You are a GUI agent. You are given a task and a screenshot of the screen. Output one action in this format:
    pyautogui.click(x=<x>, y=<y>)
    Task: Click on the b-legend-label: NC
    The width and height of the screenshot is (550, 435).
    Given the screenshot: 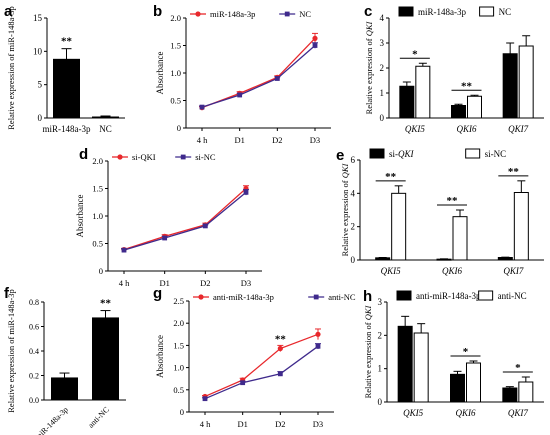 What is the action you would take?
    pyautogui.click(x=305, y=14)
    